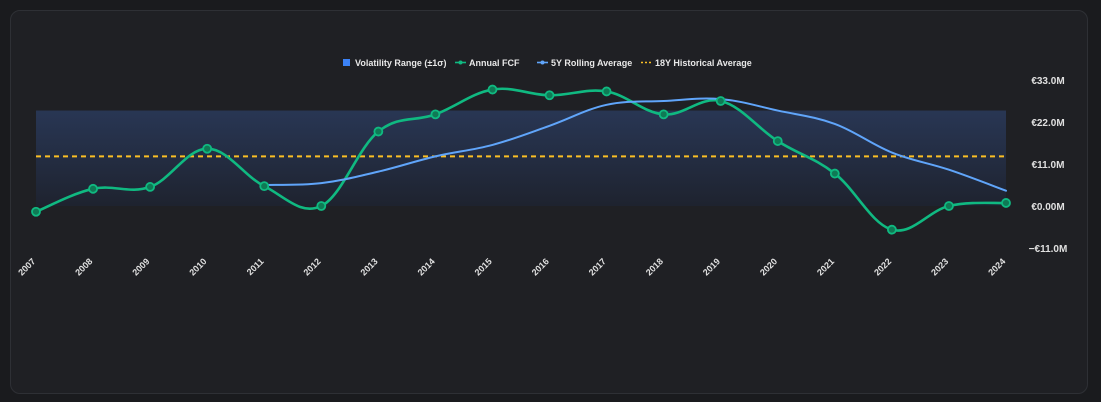 The image size is (1101, 402). I want to click on y-tick-label: €11.0M, so click(1048, 165).